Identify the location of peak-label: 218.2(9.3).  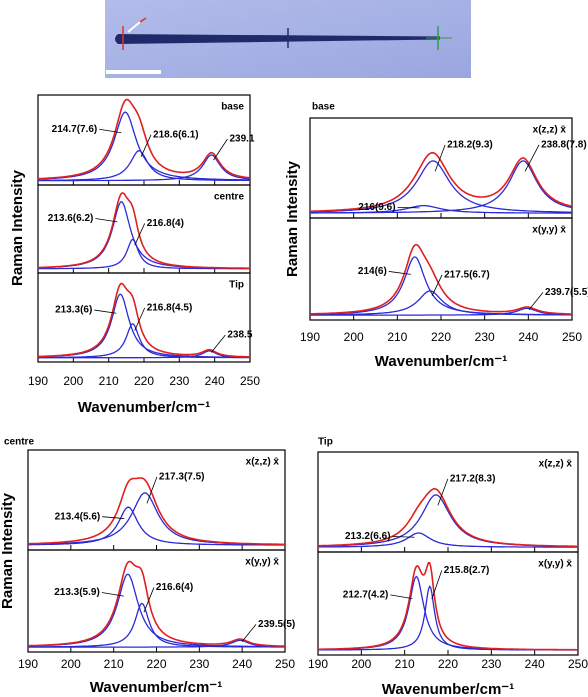
(470, 144).